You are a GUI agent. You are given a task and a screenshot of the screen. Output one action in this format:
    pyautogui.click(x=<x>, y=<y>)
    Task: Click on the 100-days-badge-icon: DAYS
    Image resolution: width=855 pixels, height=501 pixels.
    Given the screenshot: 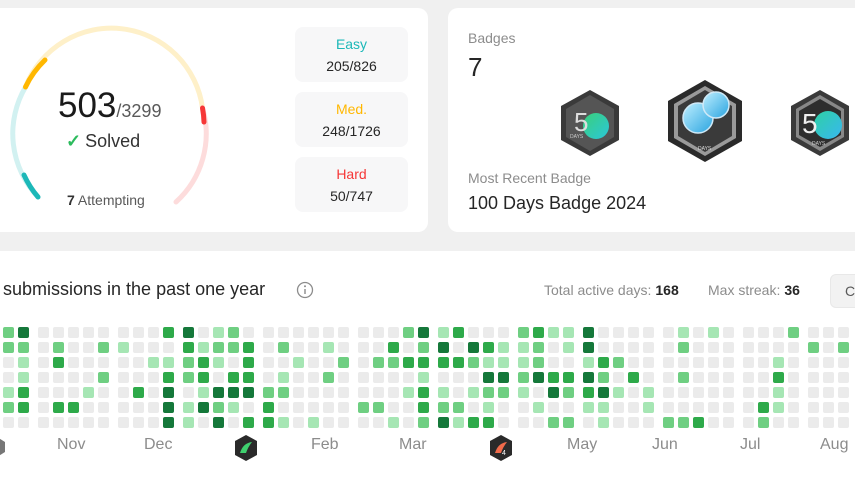 What is the action you would take?
    pyautogui.click(x=705, y=121)
    